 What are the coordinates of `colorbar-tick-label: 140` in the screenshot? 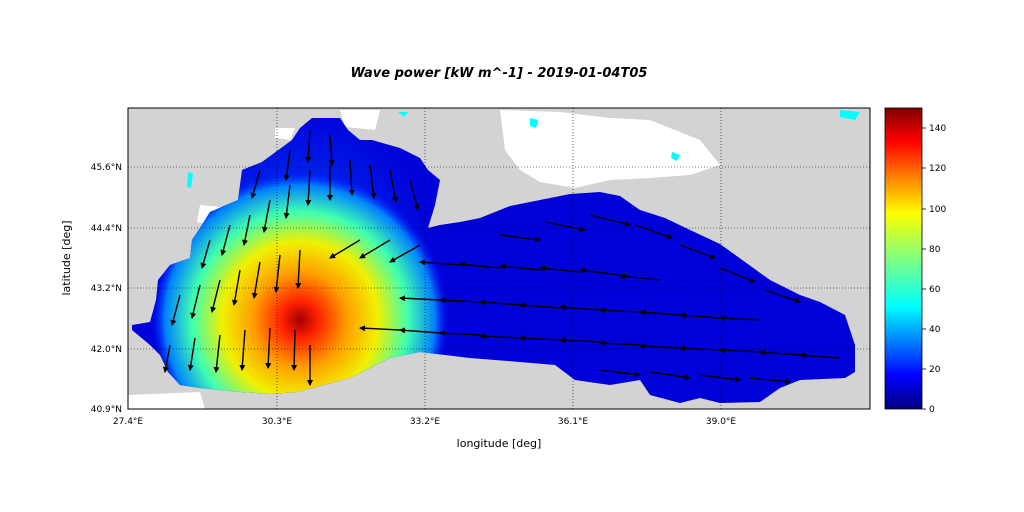 It's located at (937, 129).